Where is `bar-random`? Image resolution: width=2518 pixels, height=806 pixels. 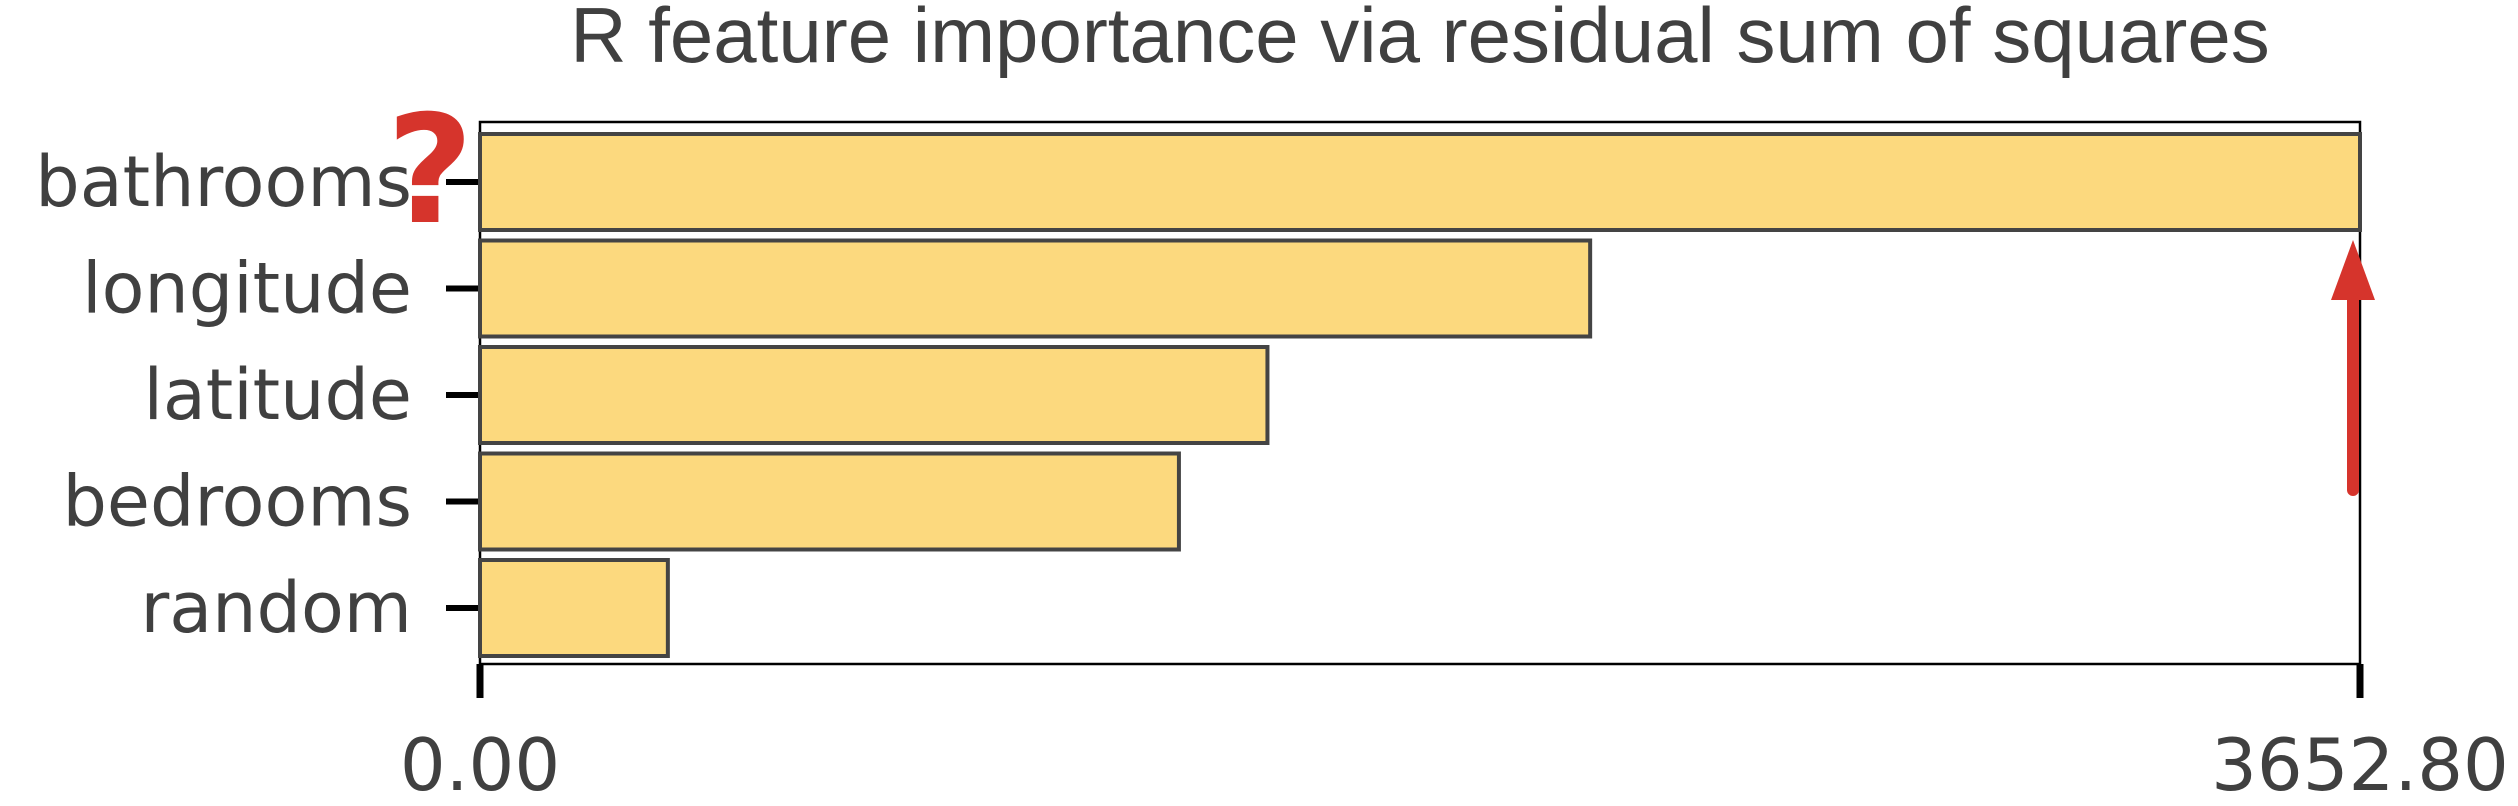
bar-random is located at coordinates (574, 608).